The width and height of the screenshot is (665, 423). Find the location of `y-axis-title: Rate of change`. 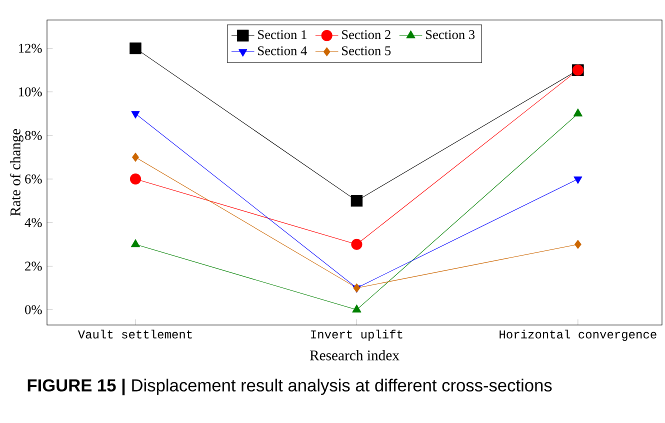

y-axis-title: Rate of change is located at coordinates (17, 172).